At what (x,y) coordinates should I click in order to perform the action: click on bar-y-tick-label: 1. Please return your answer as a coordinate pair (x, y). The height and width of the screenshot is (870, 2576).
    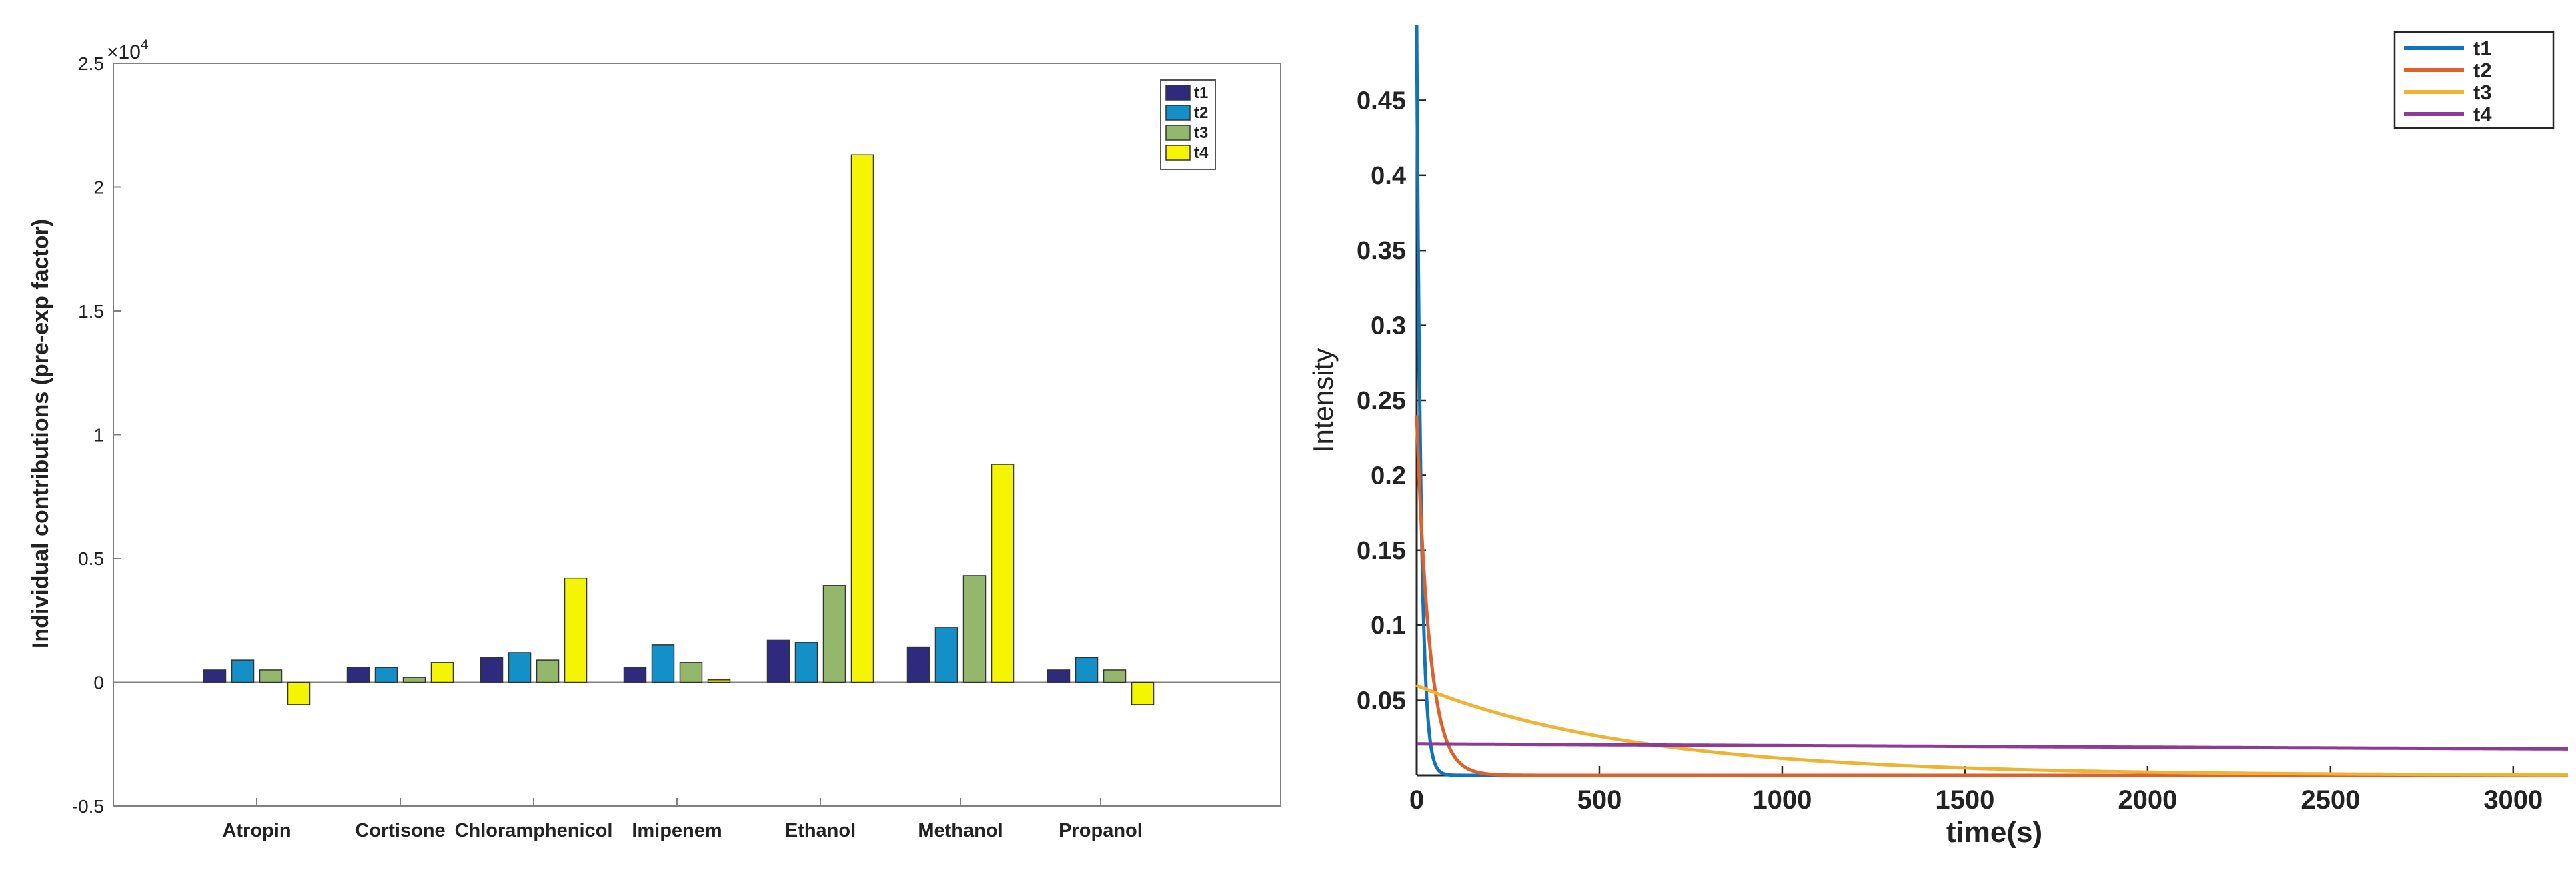
    Looking at the image, I should click on (99, 435).